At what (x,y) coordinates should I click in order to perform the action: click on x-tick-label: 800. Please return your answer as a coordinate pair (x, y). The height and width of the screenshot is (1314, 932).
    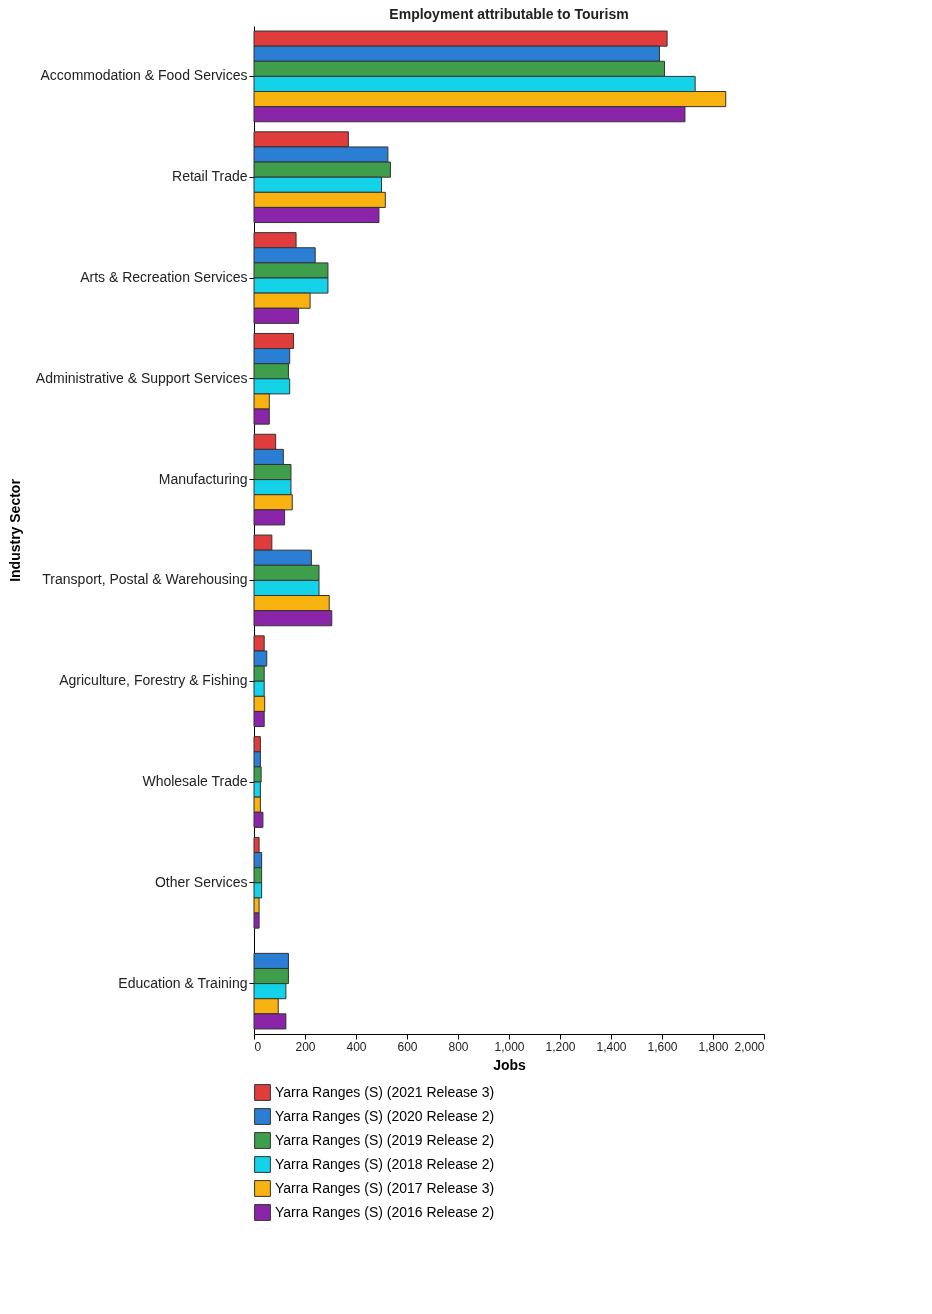
    Looking at the image, I should click on (458, 1046).